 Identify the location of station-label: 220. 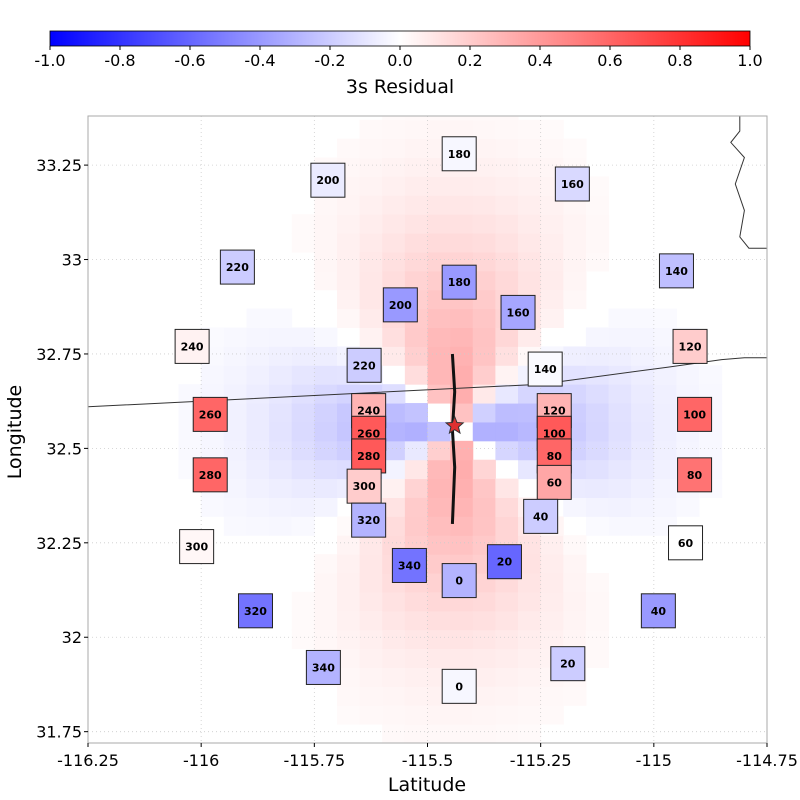
(364, 365).